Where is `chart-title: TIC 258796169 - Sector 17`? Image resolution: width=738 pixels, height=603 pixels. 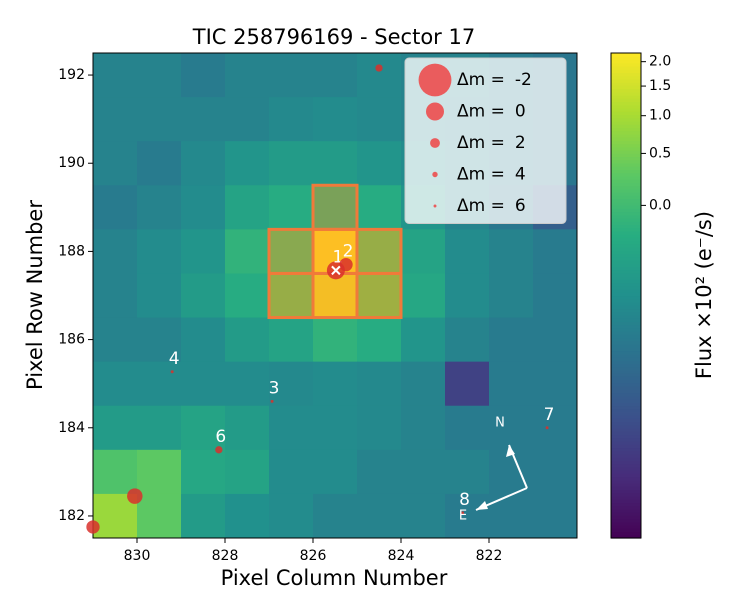 chart-title: TIC 258796169 - Sector 17 is located at coordinates (333, 37).